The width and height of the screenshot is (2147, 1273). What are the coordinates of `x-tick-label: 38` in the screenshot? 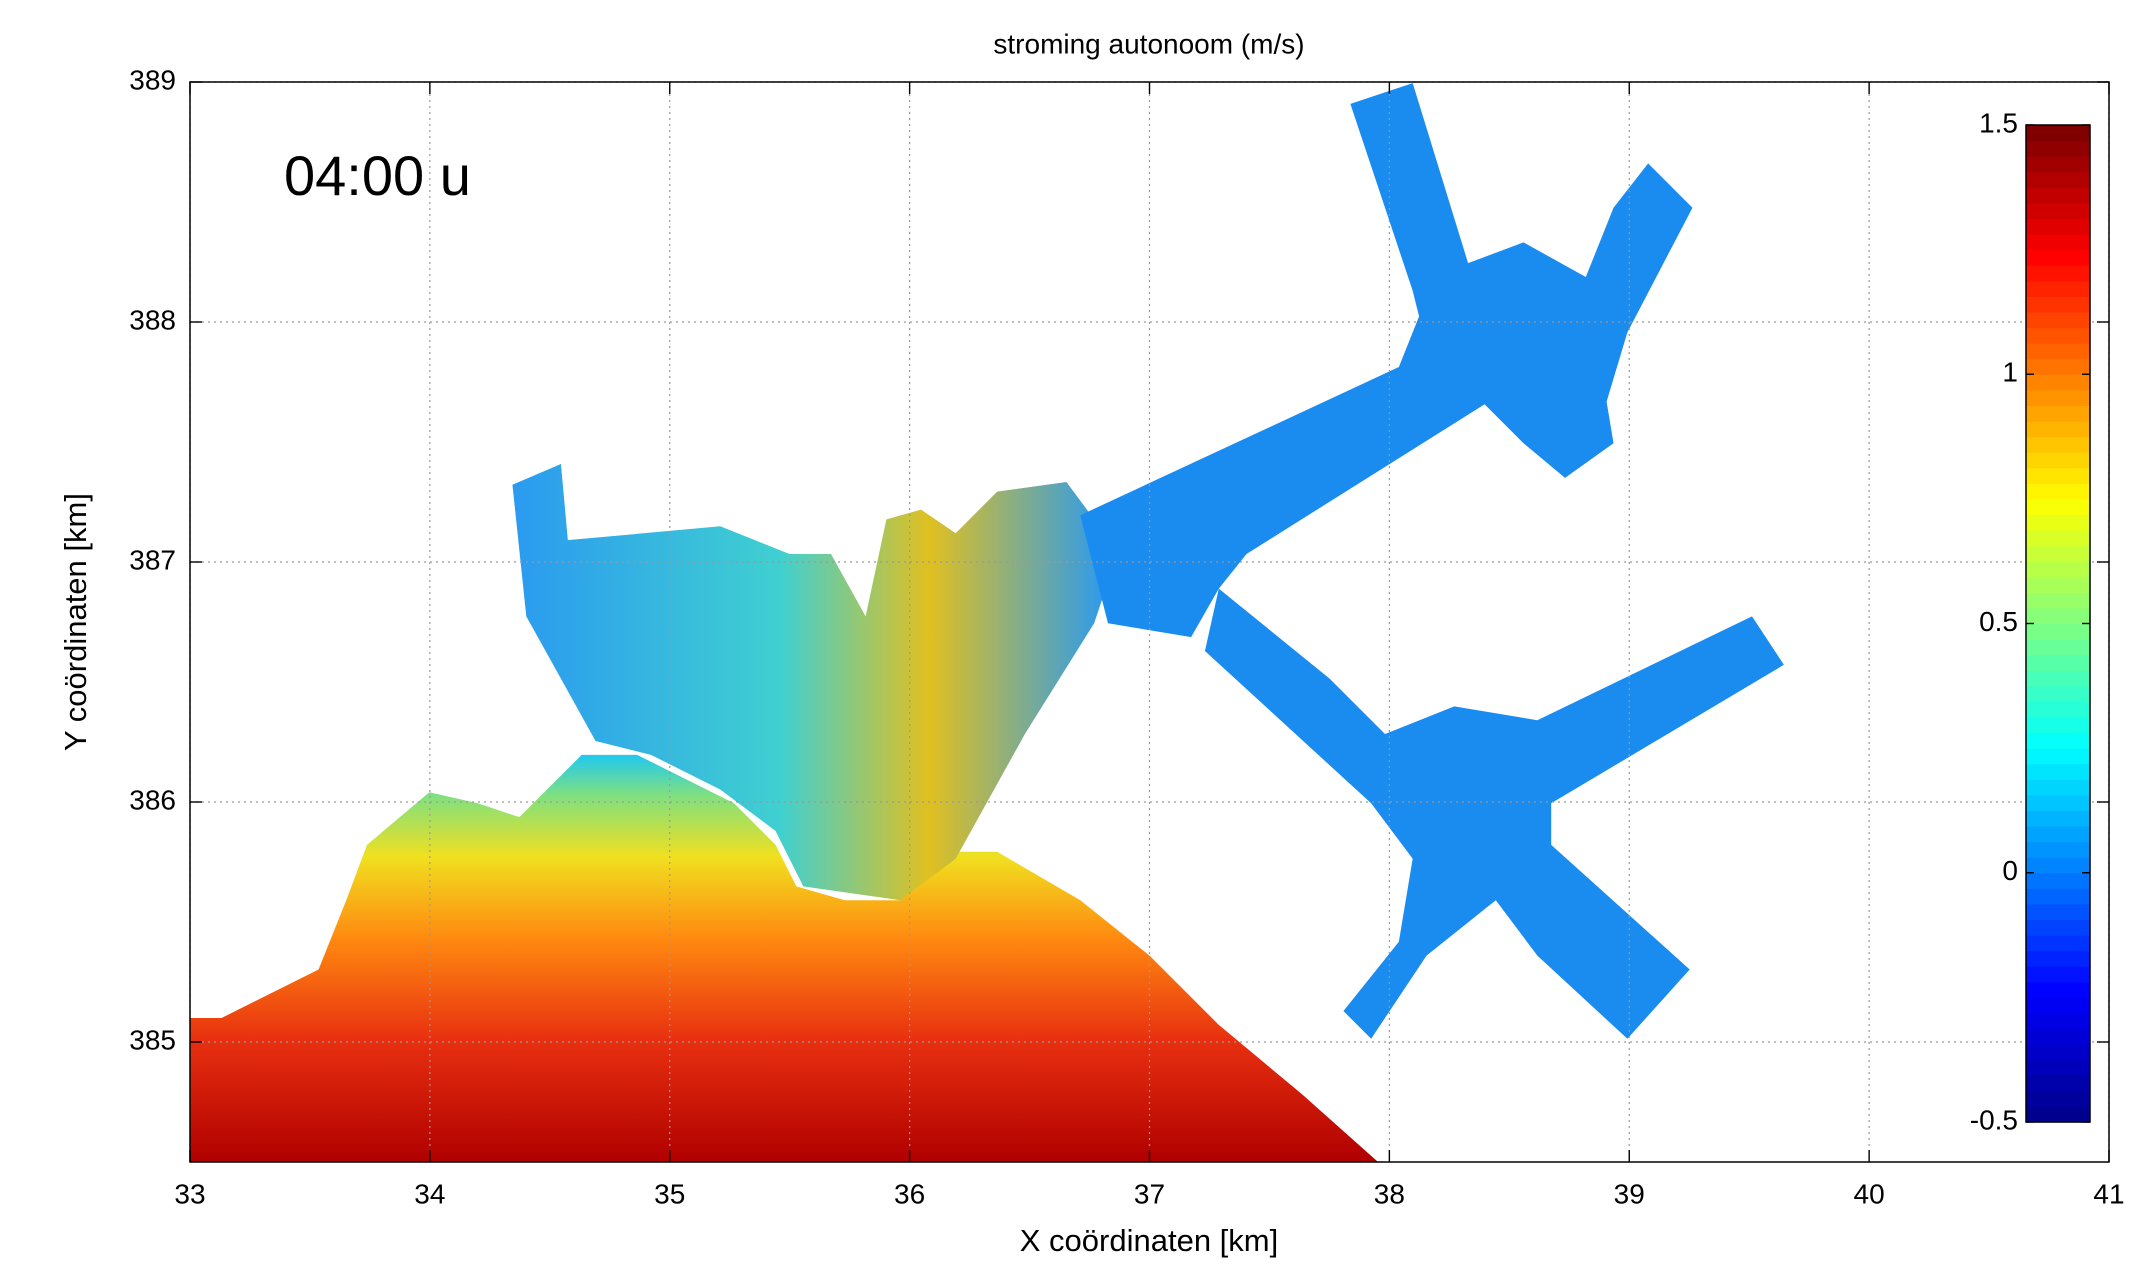 It's located at (1389, 1193).